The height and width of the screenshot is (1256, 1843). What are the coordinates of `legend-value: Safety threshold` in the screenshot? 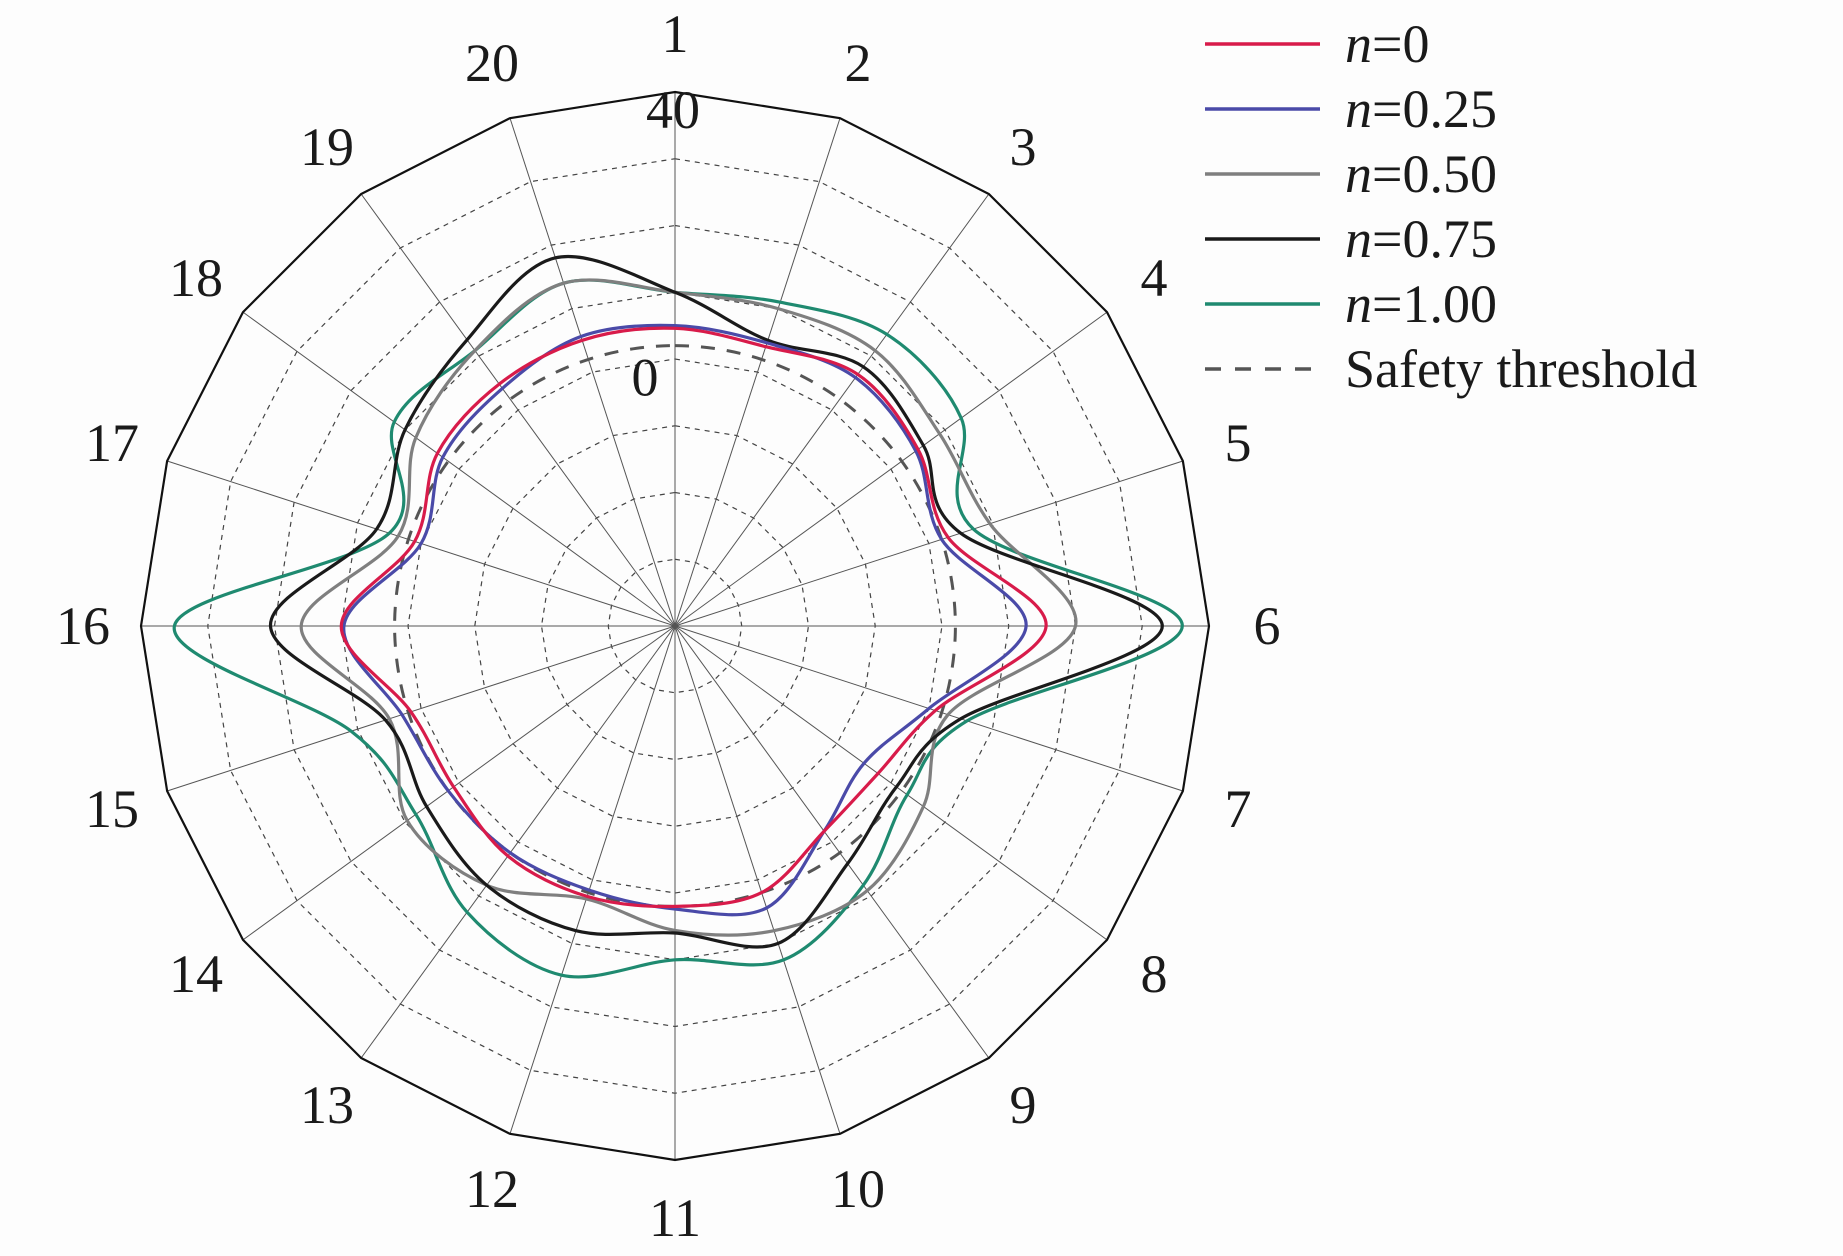 It's located at (1521, 369).